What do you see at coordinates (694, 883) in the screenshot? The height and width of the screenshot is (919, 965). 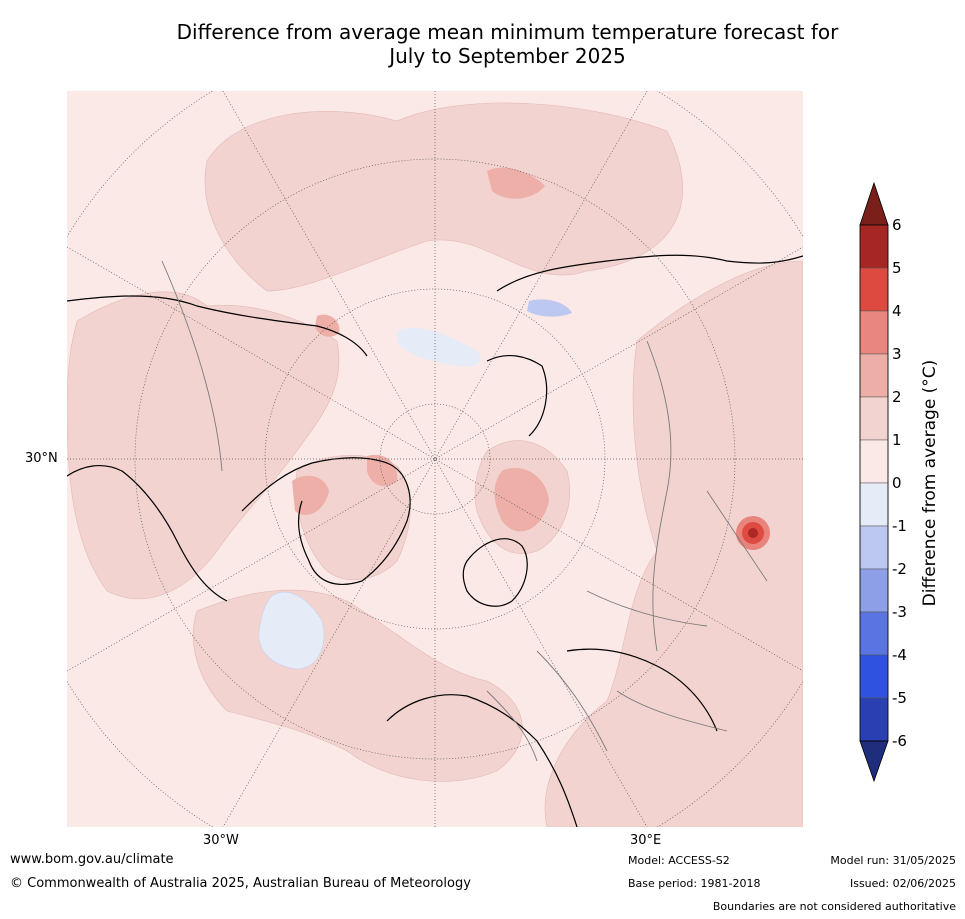 I see `footer-base-period: Base period: 1981-2018` at bounding box center [694, 883].